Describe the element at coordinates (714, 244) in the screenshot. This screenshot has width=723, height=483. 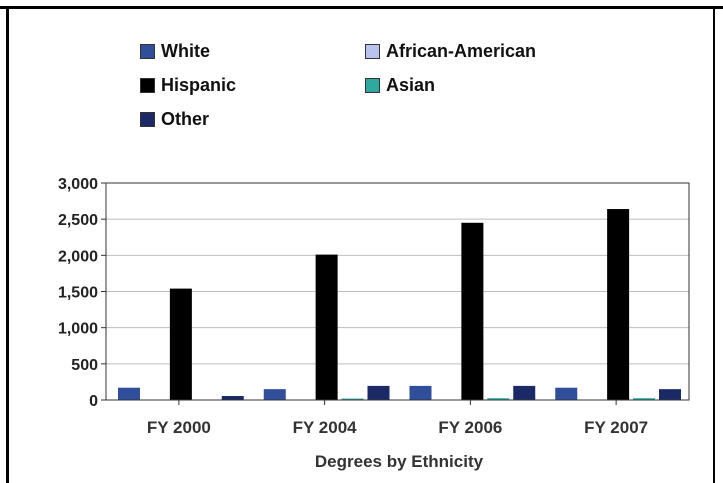
I see `frame-right-border` at that location.